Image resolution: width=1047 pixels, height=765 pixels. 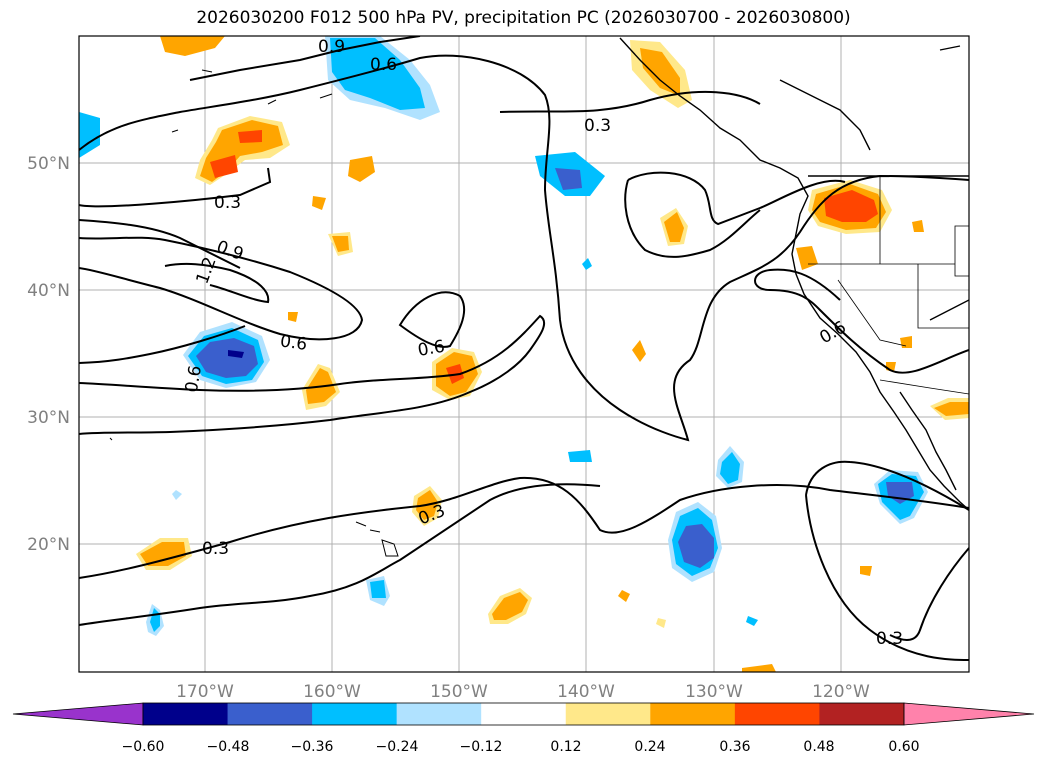 I want to click on lon-label: 120°W, so click(x=841, y=692).